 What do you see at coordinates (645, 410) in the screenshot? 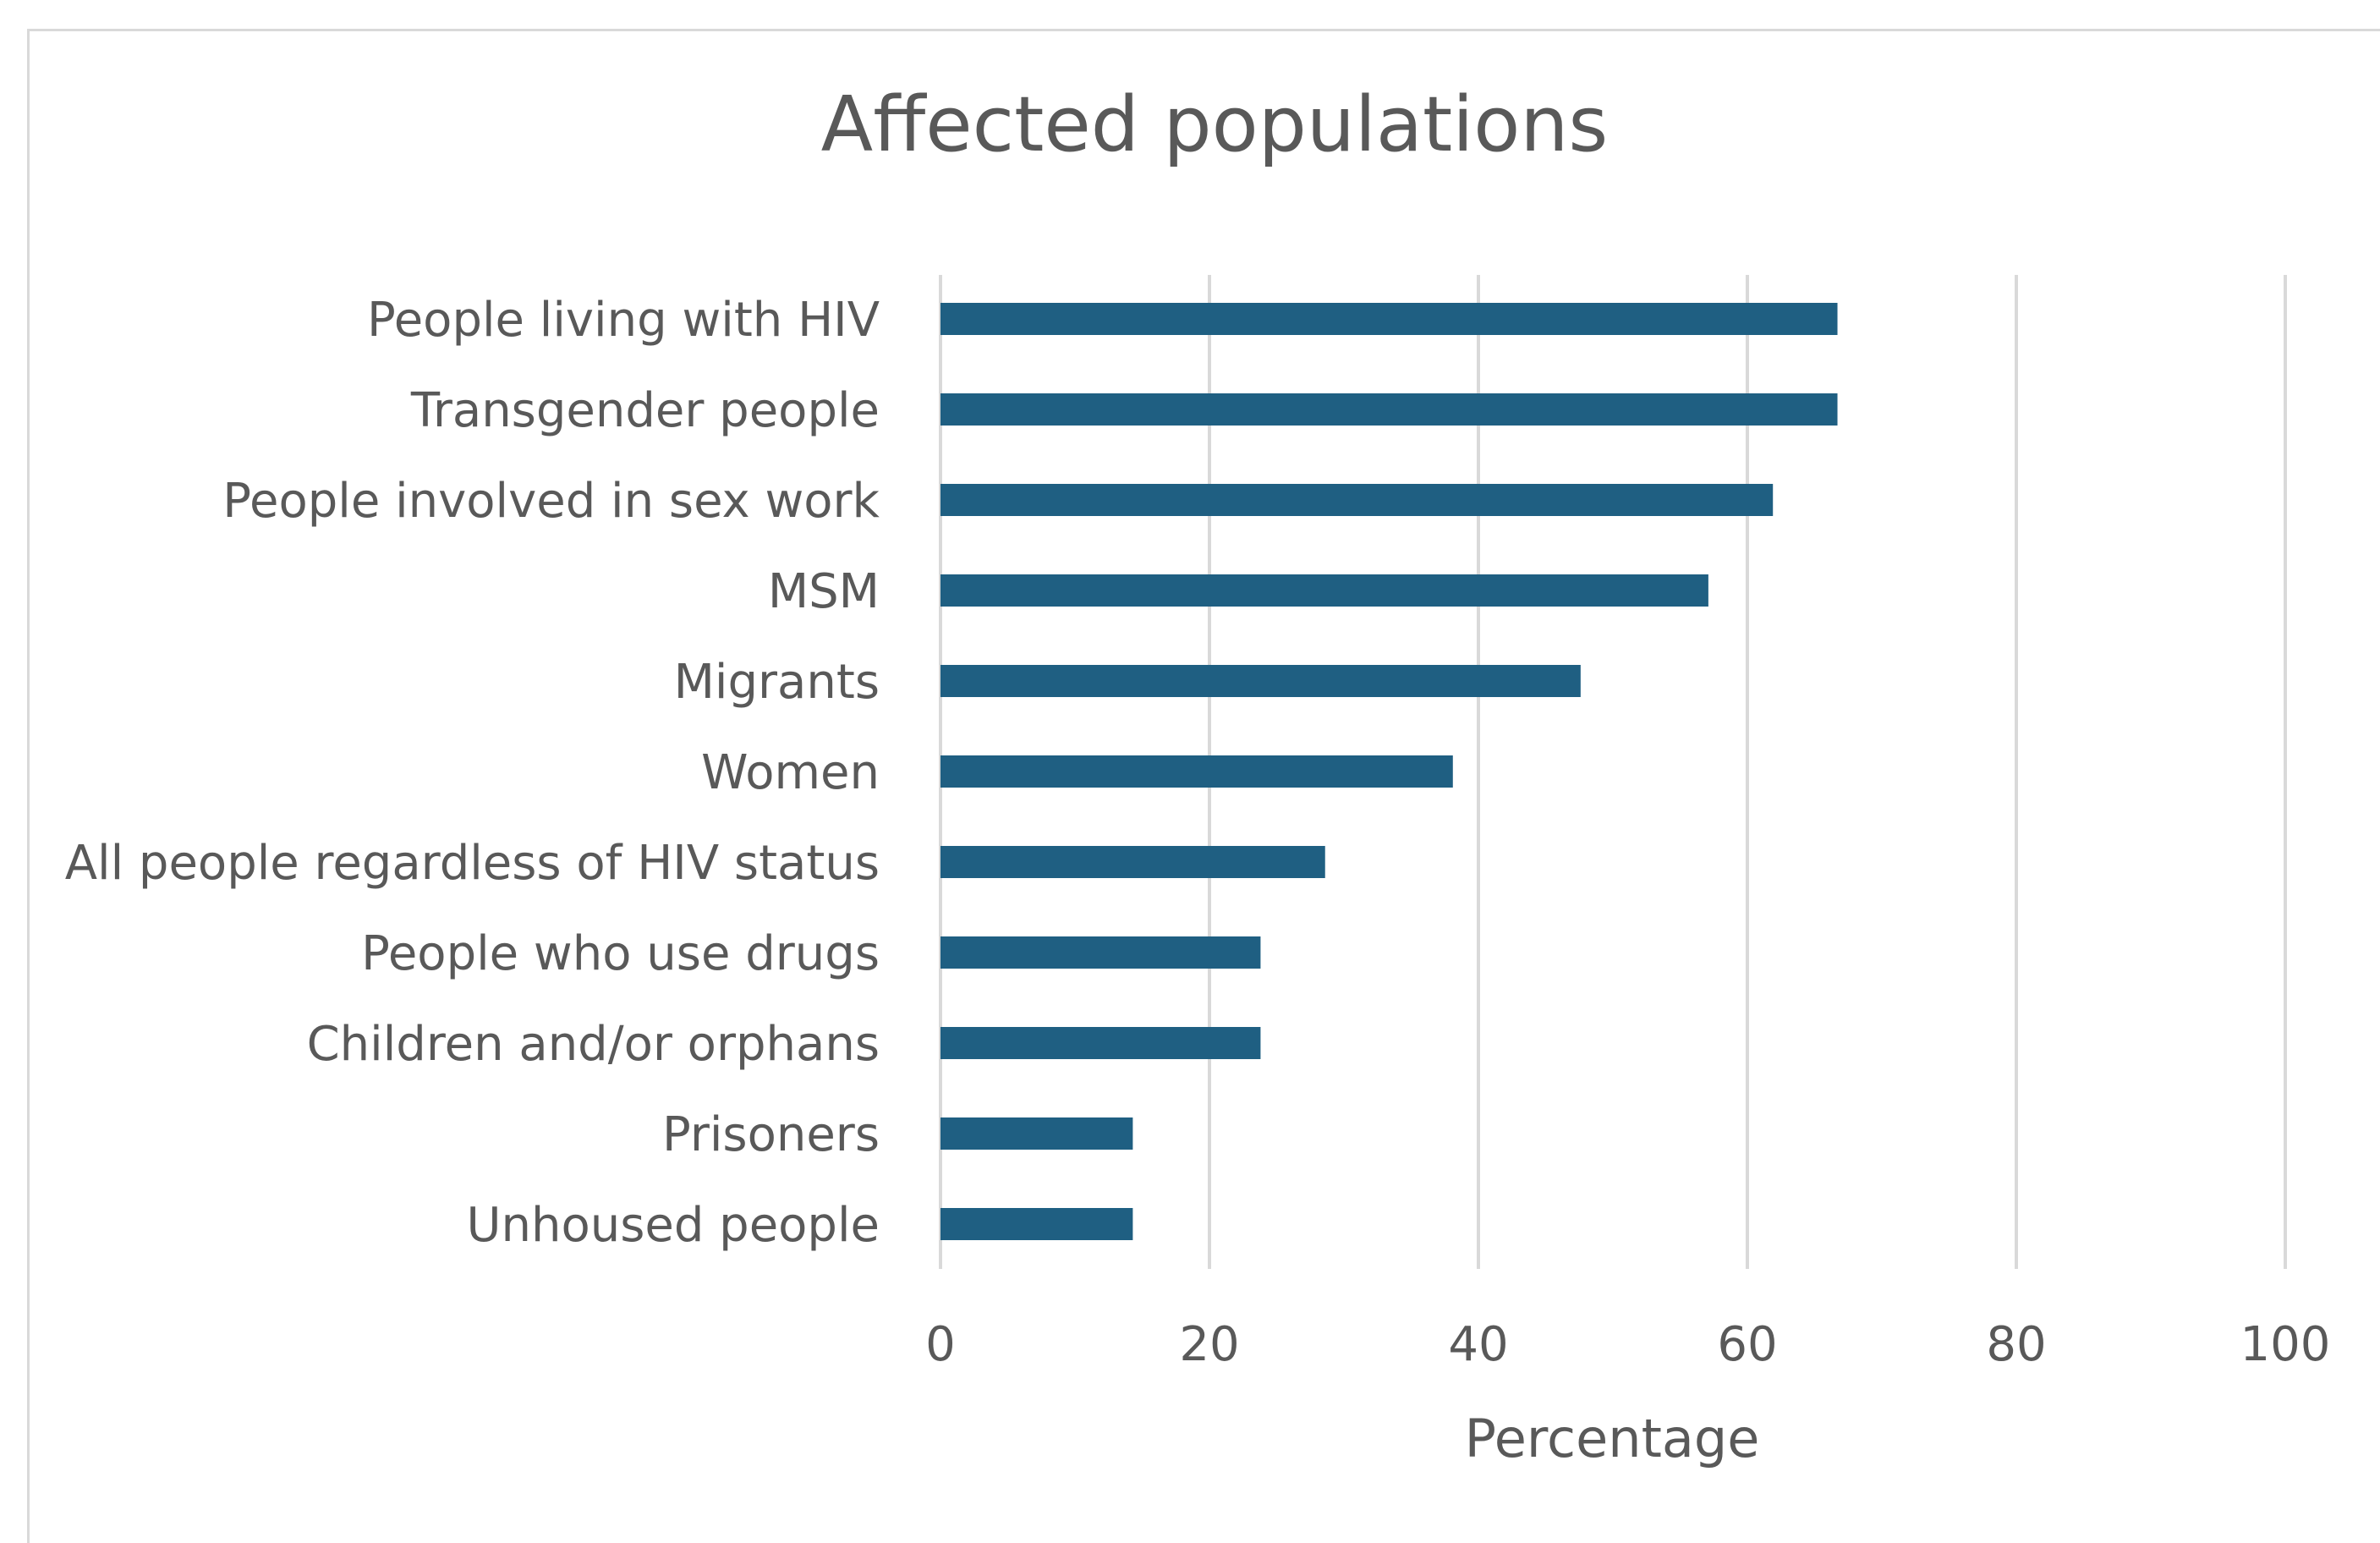
I see `category-label: Transgender people` at bounding box center [645, 410].